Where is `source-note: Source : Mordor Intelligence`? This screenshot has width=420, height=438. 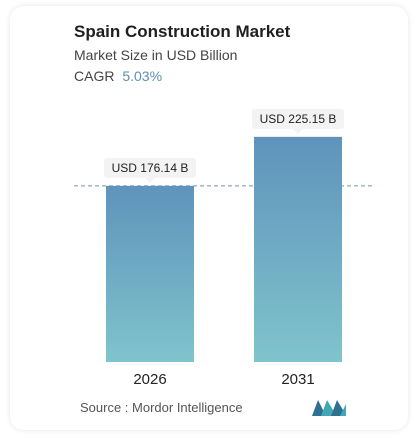 source-note: Source : Mordor Intelligence is located at coordinates (161, 407).